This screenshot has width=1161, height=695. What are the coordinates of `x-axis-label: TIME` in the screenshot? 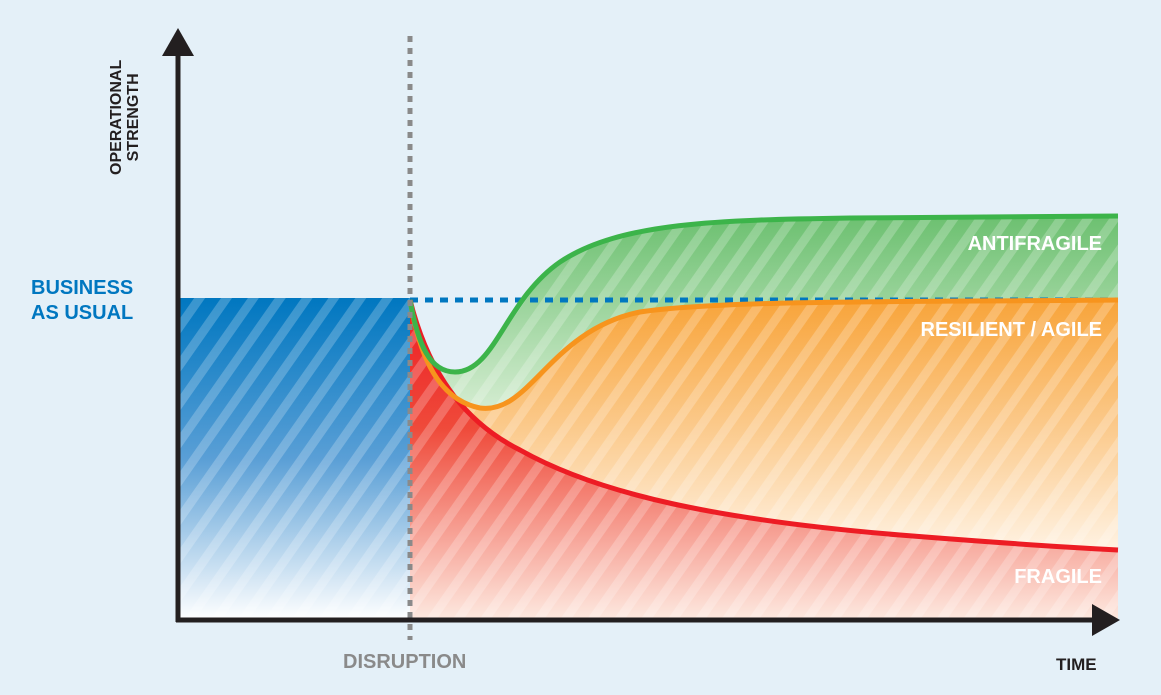 It's located at (1076, 664).